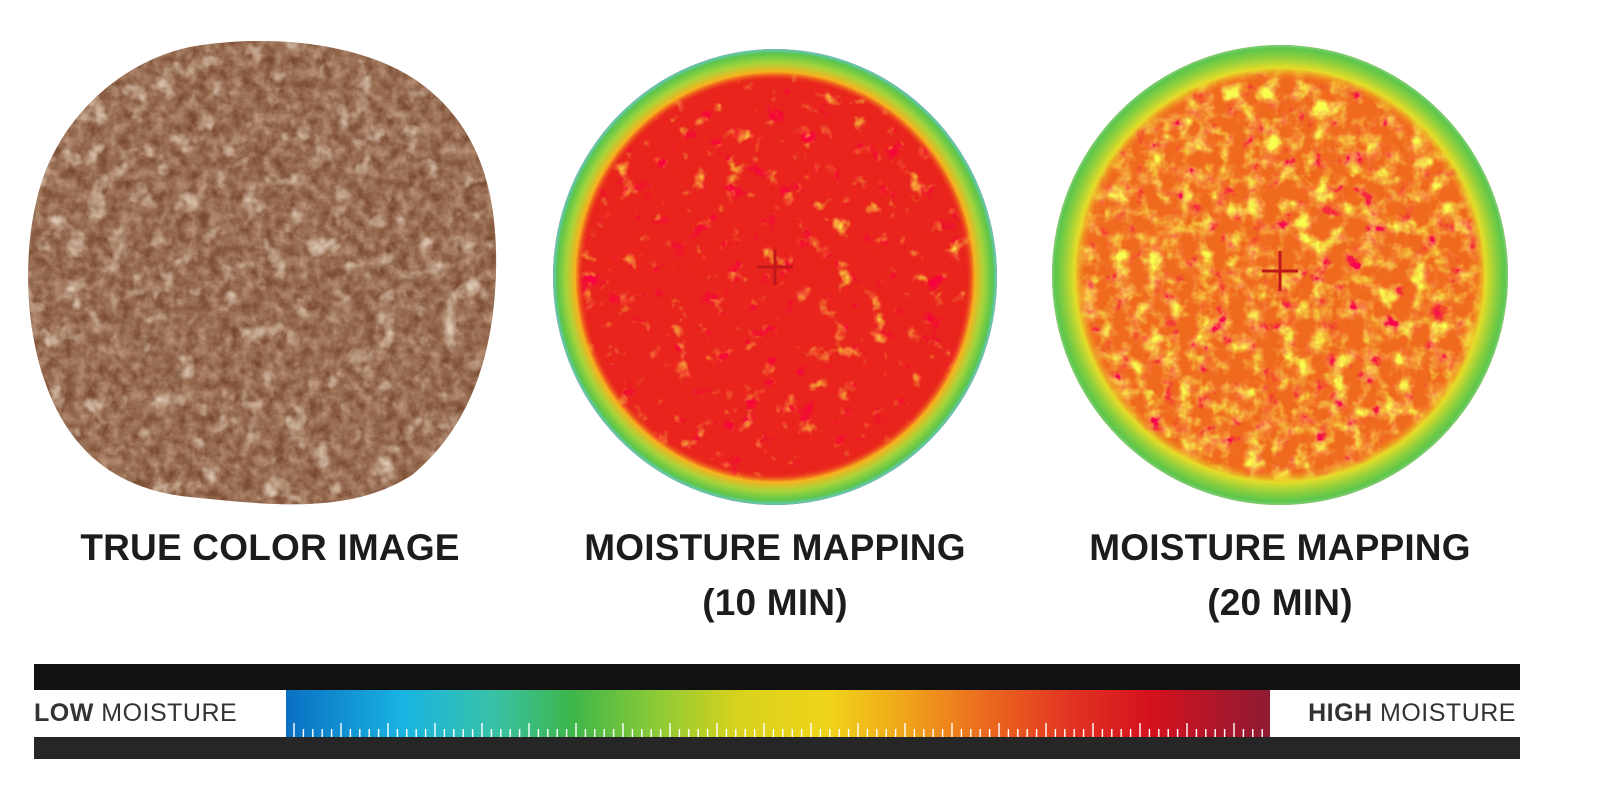 This screenshot has width=1600, height=806. I want to click on high-suffix: MOISTURE, so click(1444, 713).